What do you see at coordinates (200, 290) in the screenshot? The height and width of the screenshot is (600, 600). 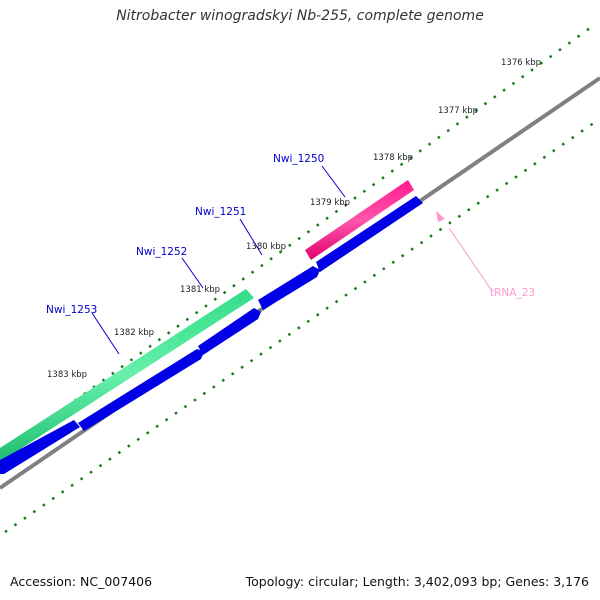 I see `tick-label: 1381 kbp` at bounding box center [200, 290].